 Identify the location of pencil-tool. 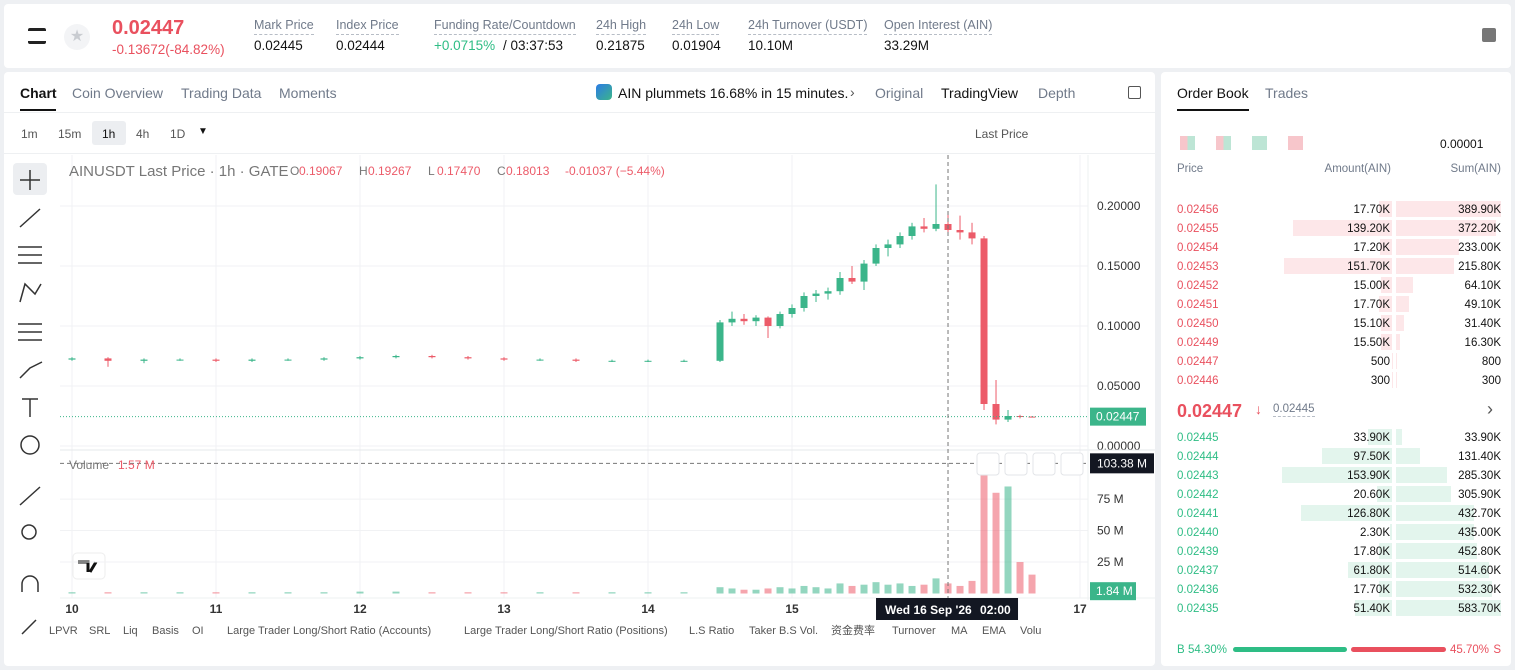
(29, 627).